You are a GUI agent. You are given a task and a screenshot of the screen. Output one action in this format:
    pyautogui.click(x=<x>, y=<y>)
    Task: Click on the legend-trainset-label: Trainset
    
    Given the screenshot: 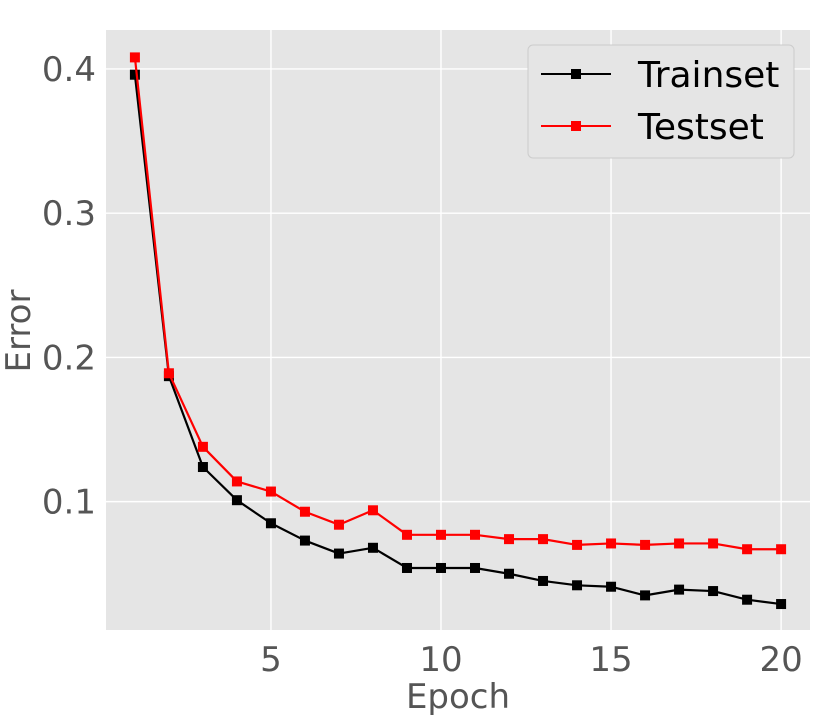 What is the action you would take?
    pyautogui.click(x=708, y=75)
    